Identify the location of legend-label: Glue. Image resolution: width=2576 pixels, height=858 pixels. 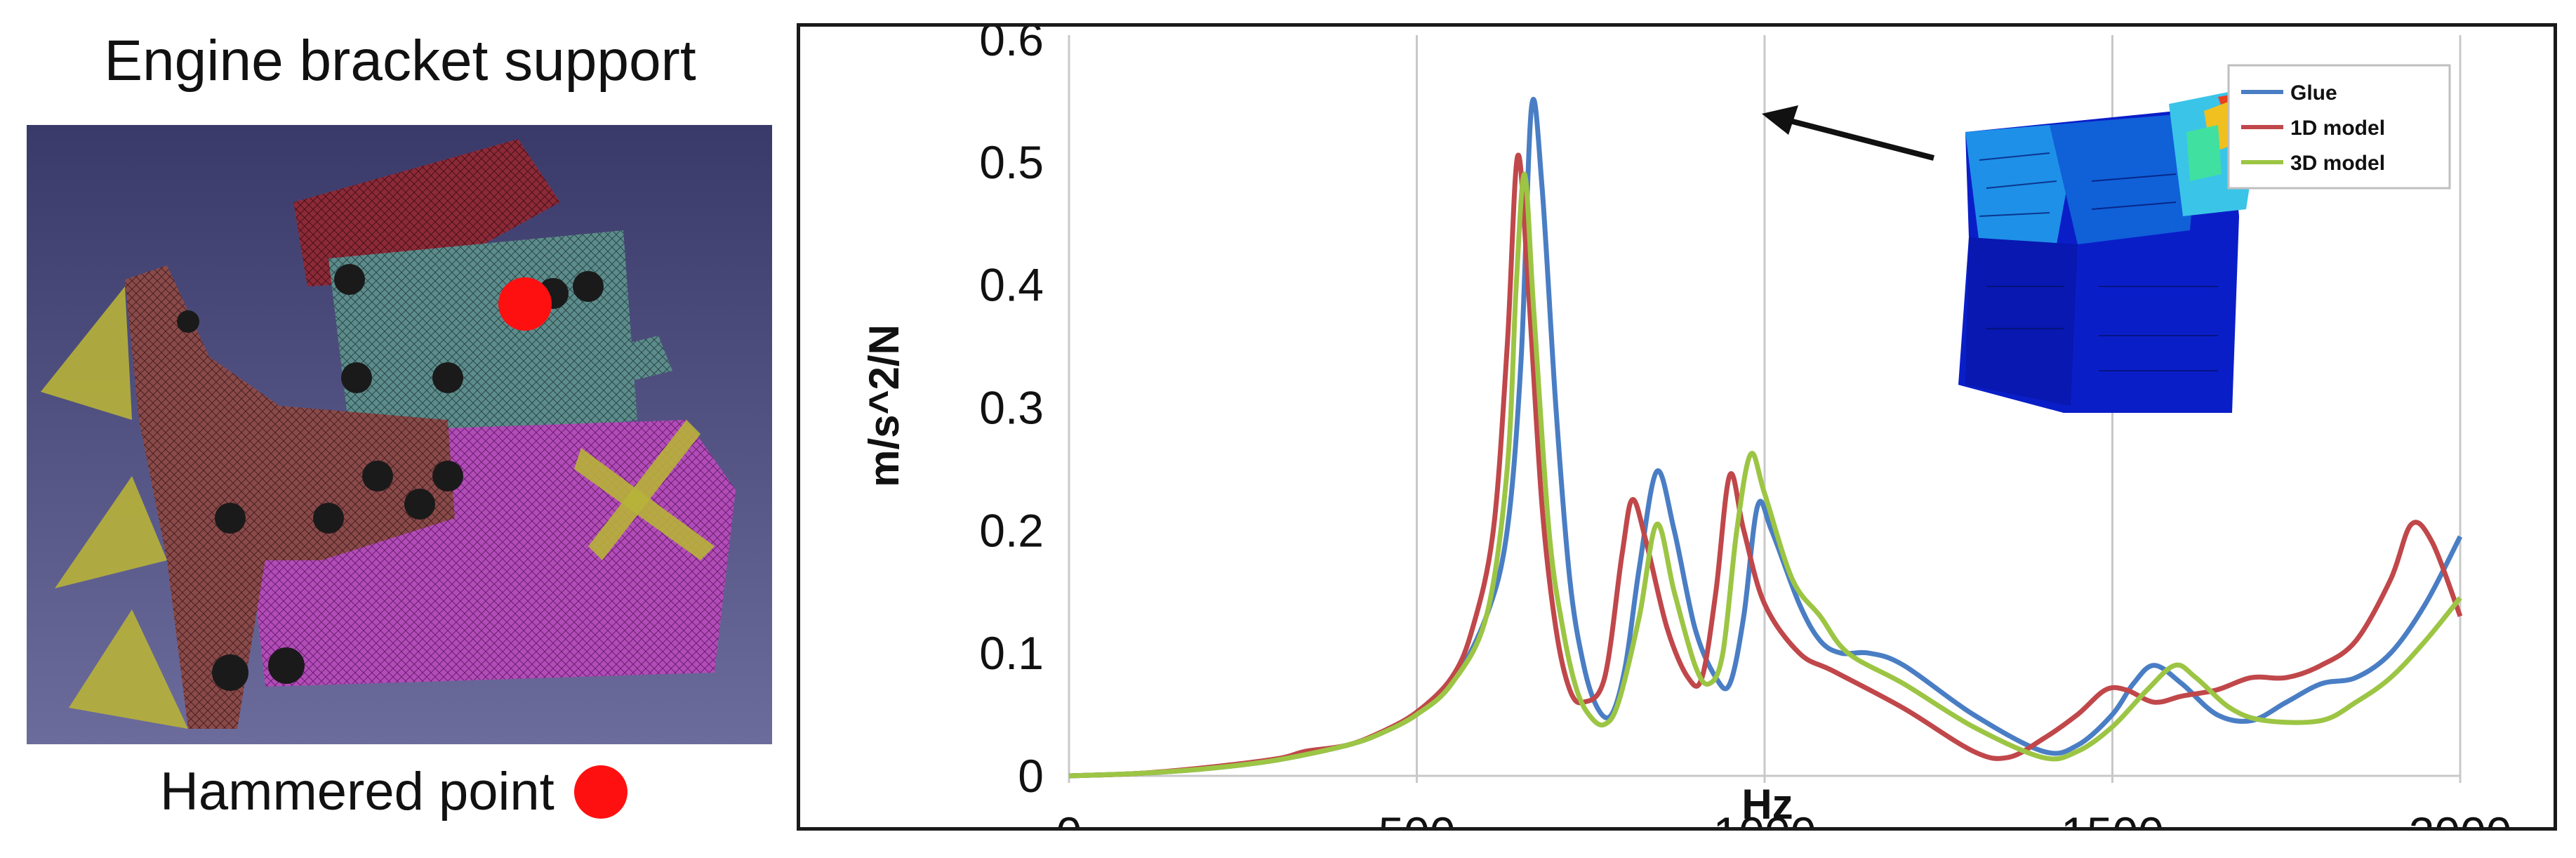
(2313, 93).